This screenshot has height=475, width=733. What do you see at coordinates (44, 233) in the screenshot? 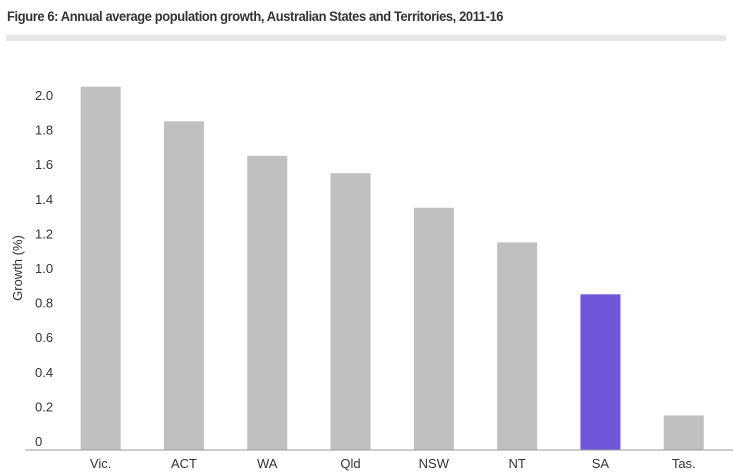
I see `y-tick-label: 1.2` at bounding box center [44, 233].